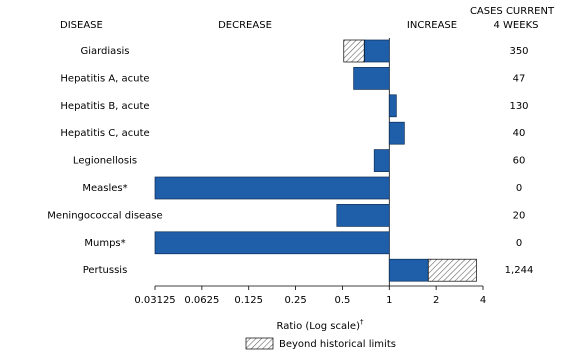  What do you see at coordinates (104, 78) in the screenshot?
I see `y-tick-label: Hepatitis A, acute` at bounding box center [104, 78].